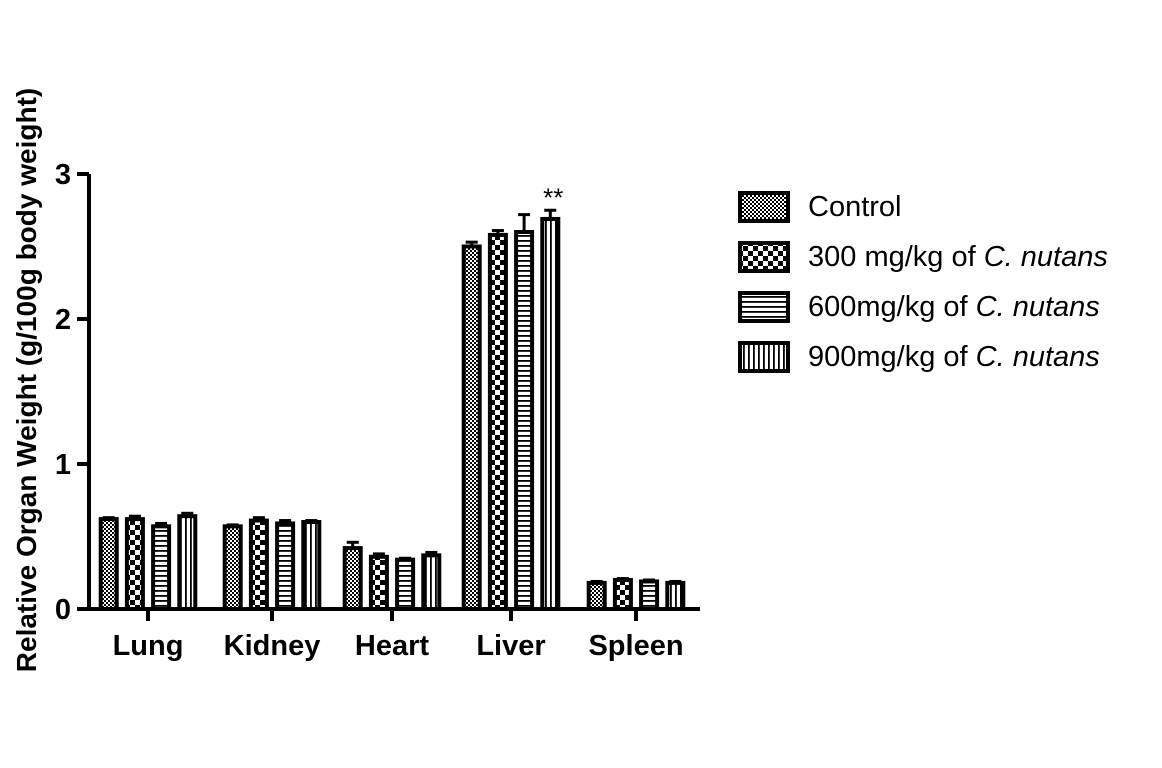  I want to click on bar-kidney-s1, so click(258, 564).